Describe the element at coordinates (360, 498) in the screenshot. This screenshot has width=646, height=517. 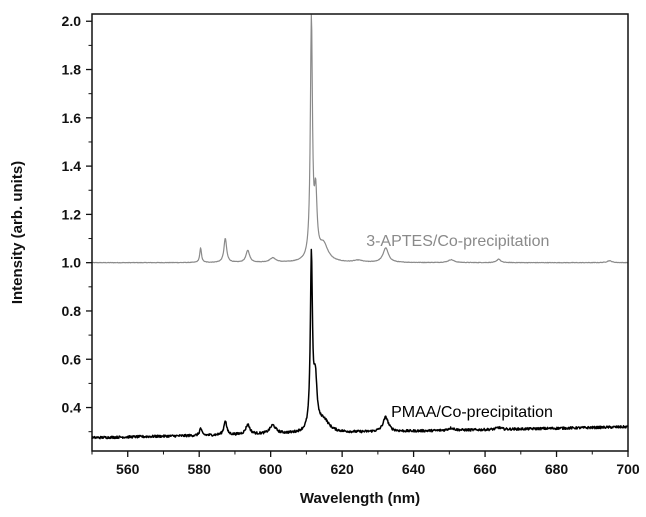
I see `x-axis-title: Wavelength (nm)` at that location.